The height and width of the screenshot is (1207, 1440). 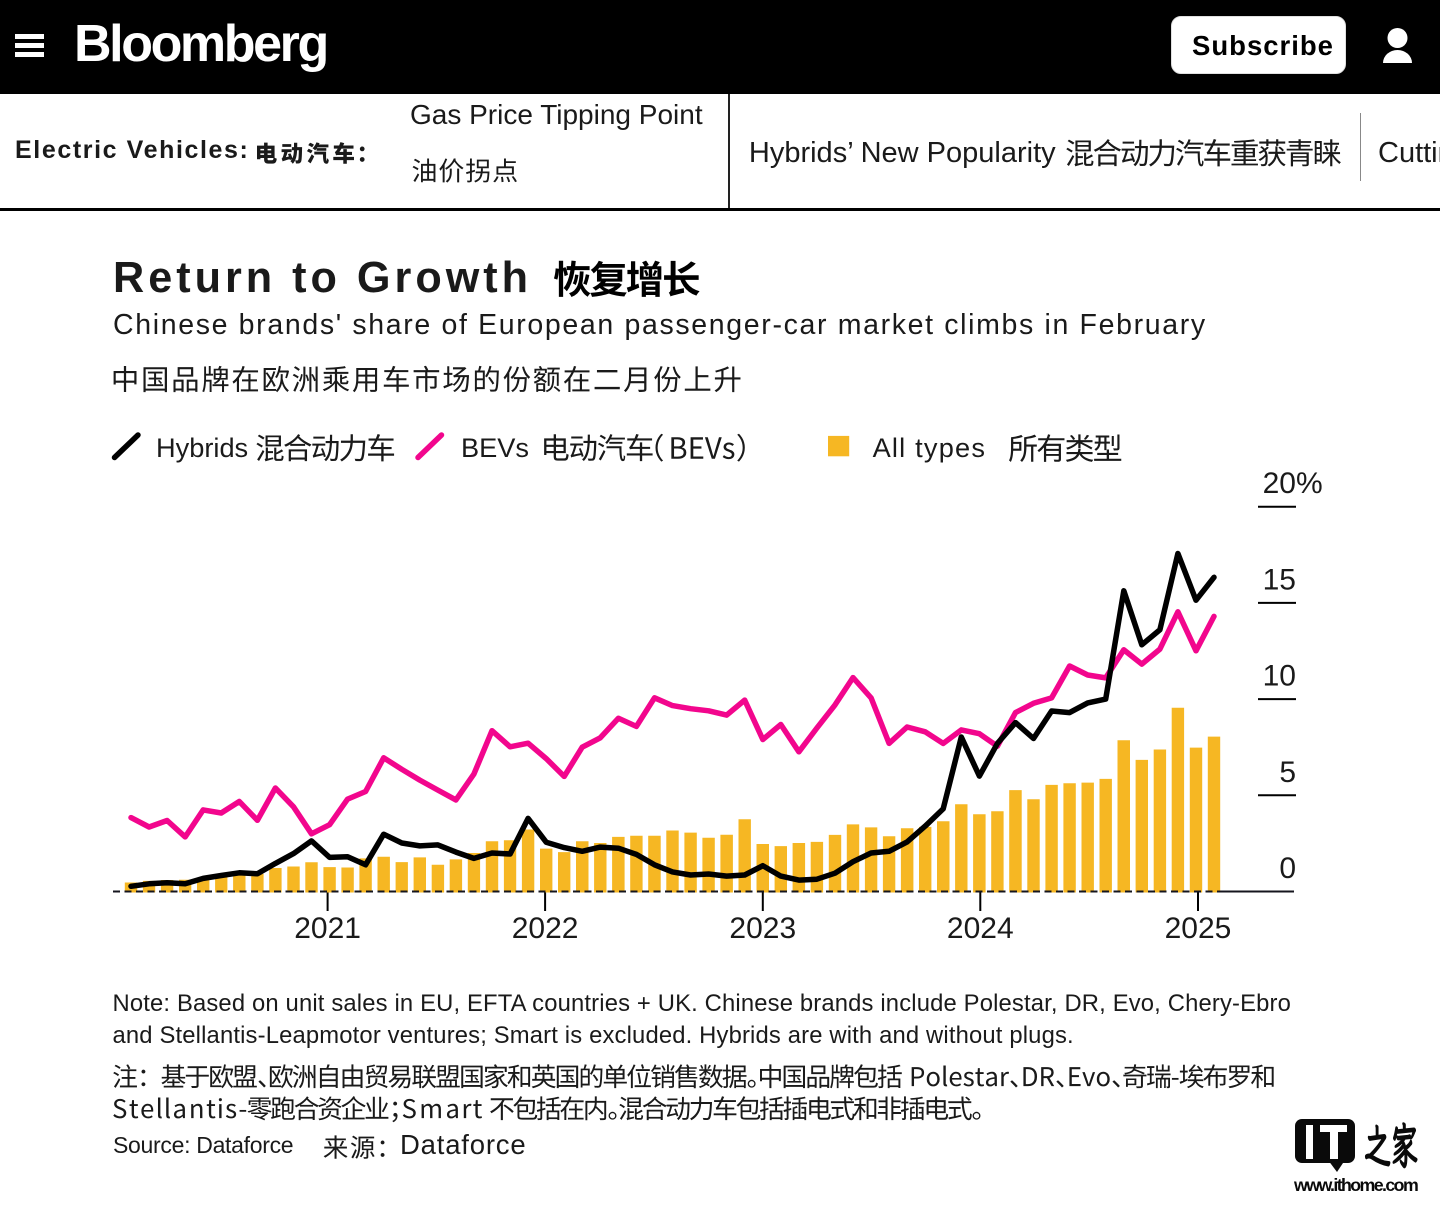 What do you see at coordinates (1279, 483) in the screenshot?
I see `svg-text: 20` at bounding box center [1279, 483].